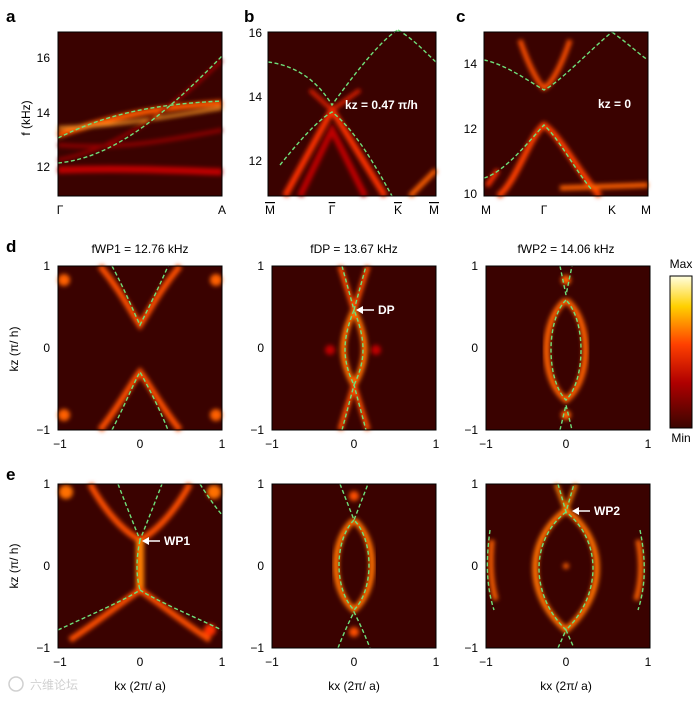 The width and height of the screenshot is (699, 702). What do you see at coordinates (10, 474) in the screenshot?
I see `panel-letter-e: e` at bounding box center [10, 474].